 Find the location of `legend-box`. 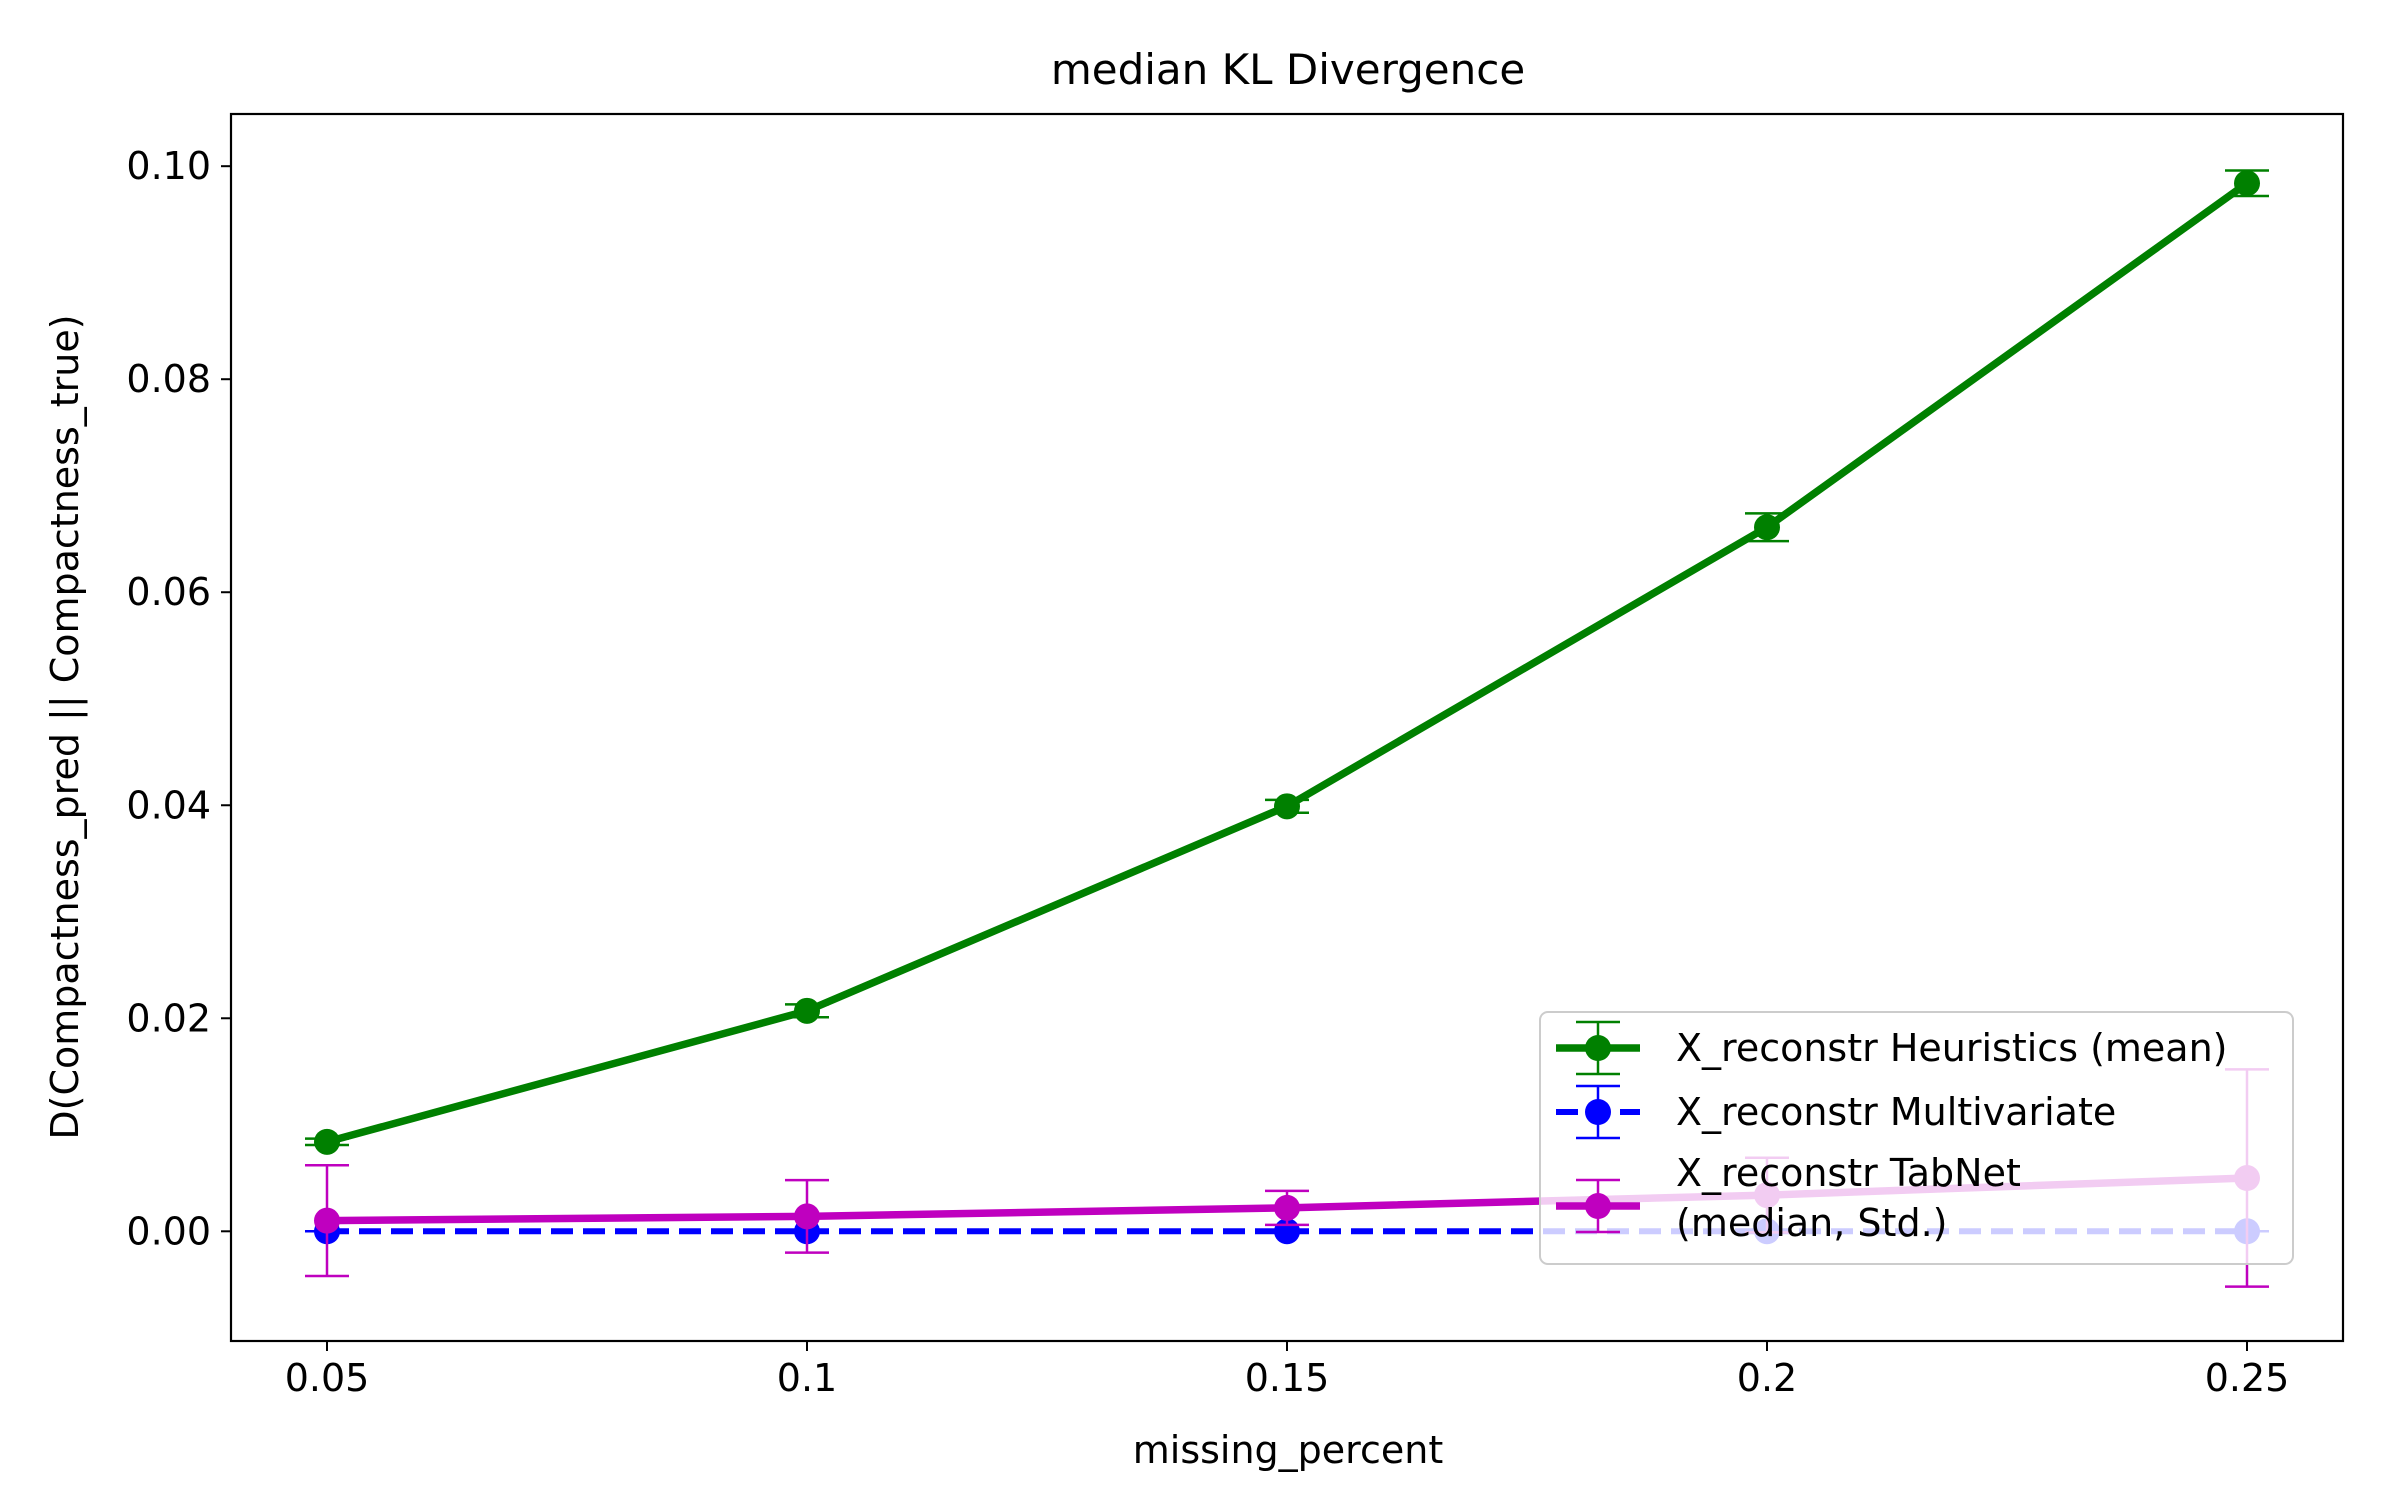

legend-box is located at coordinates (1916, 1138).